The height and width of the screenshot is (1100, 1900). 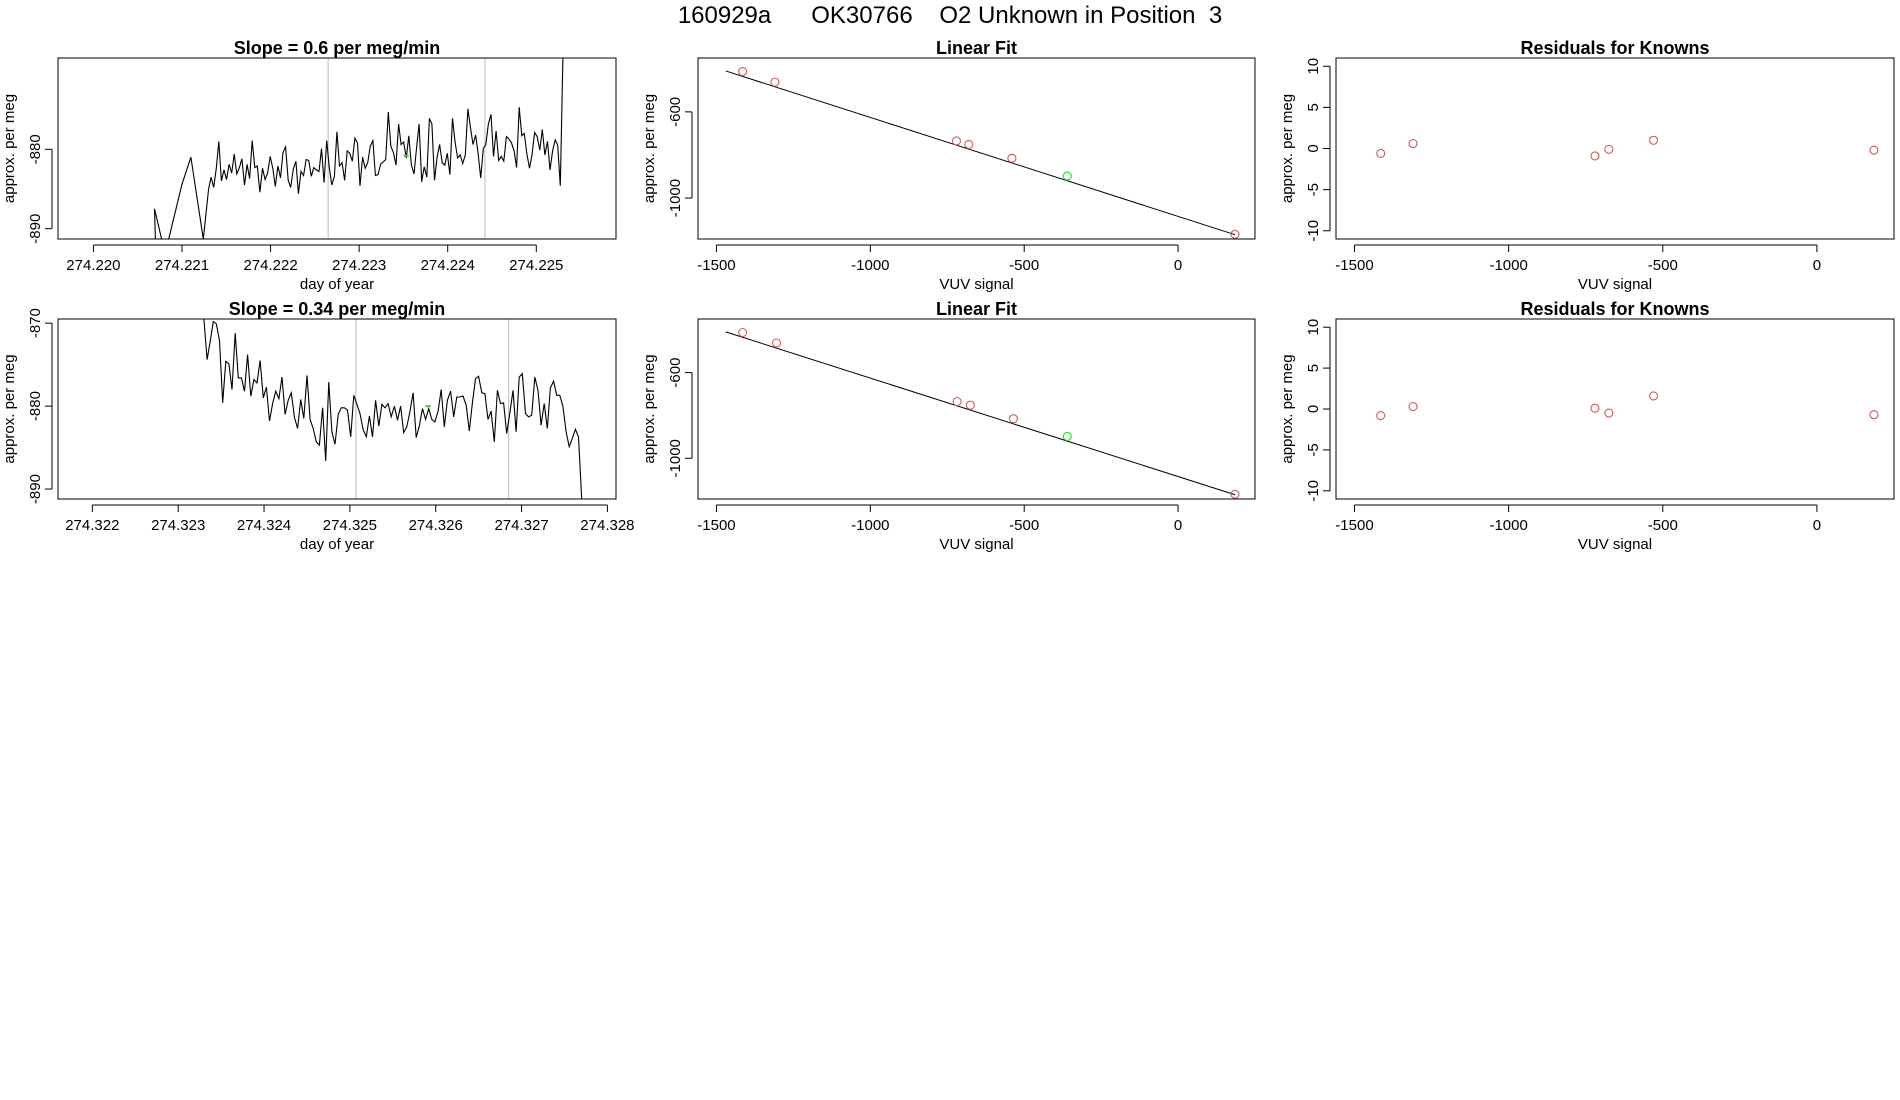 I want to click on y-tick-label: 10, so click(x=1313, y=327).